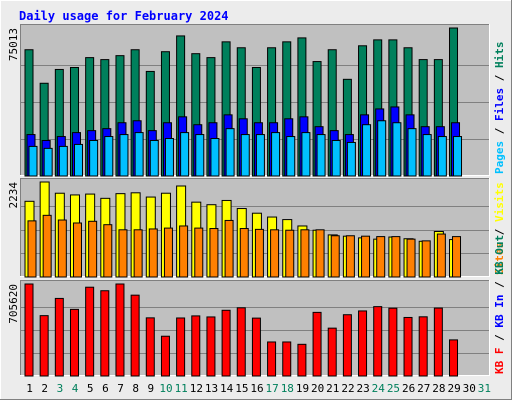 The height and width of the screenshot is (405, 512). Describe the element at coordinates (13, 195) in the screenshot. I see `panel-visits-y-max-label: 2234` at that location.